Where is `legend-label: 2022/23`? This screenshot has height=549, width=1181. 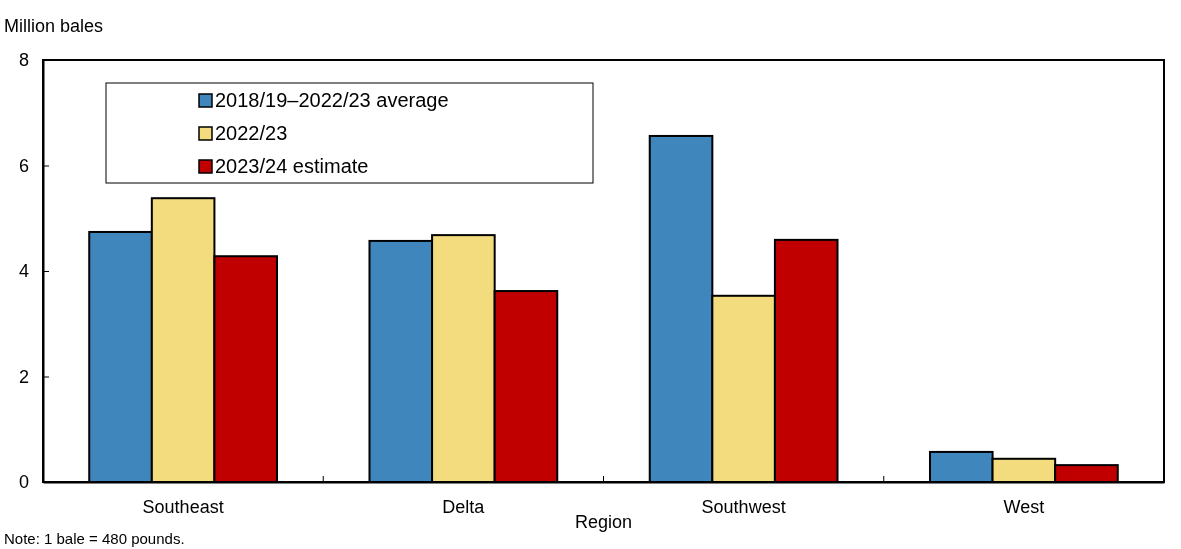 legend-label: 2022/23 is located at coordinates (251, 133).